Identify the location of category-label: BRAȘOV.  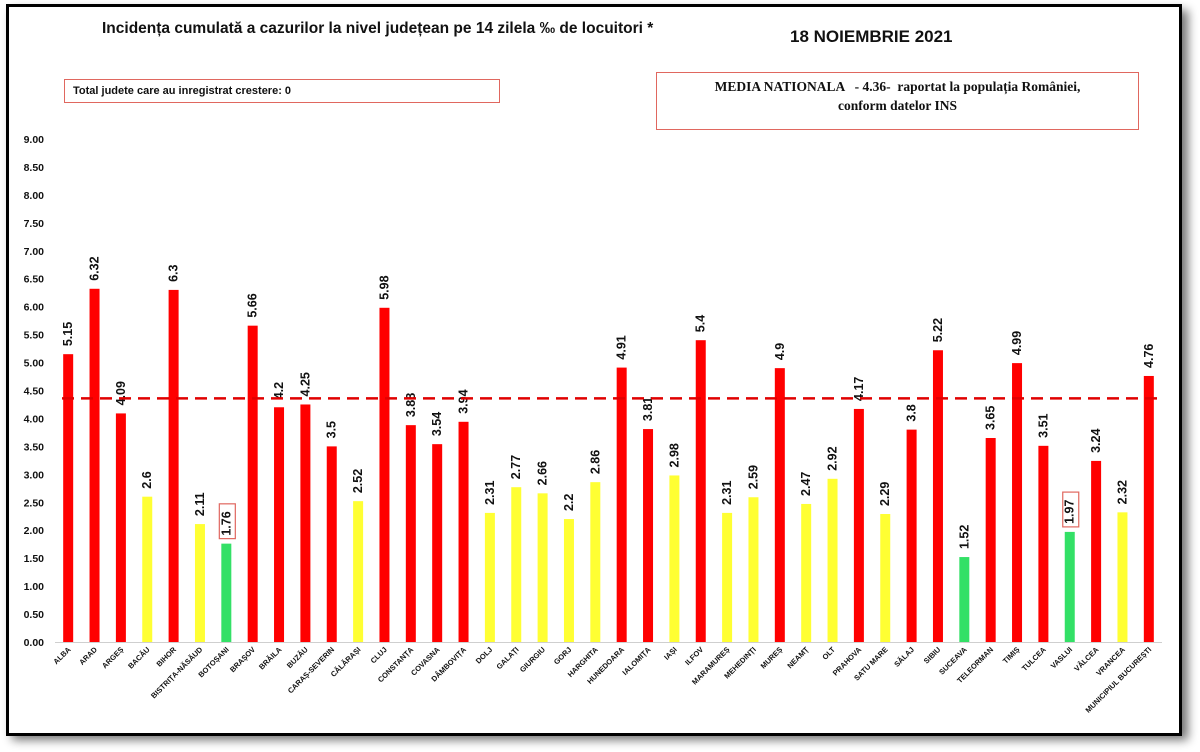
(242, 659).